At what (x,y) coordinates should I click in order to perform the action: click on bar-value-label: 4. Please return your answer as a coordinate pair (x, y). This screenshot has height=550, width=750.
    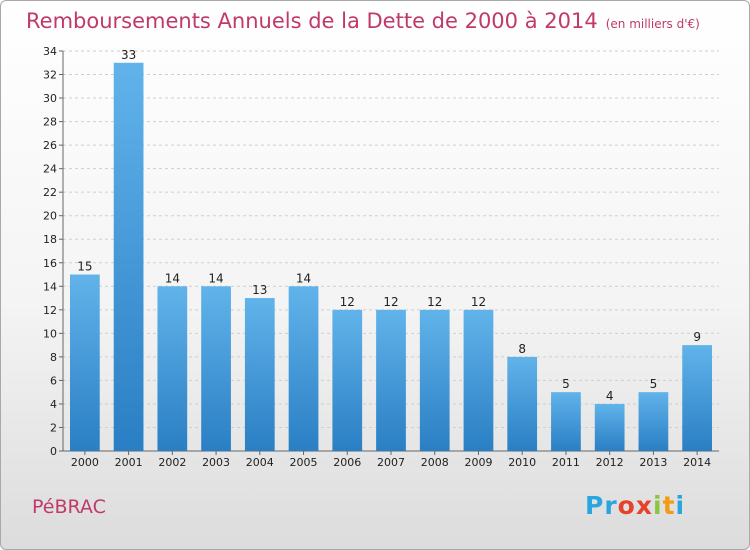
    Looking at the image, I should click on (610, 396).